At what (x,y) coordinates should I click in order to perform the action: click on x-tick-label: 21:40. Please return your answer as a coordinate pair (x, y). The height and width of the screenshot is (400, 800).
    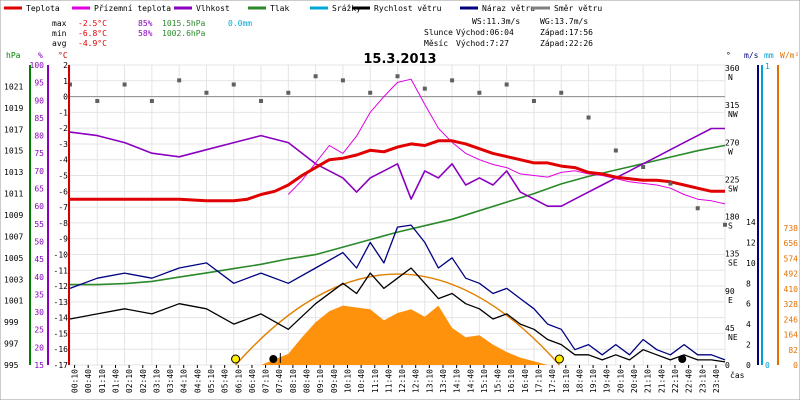
    Looking at the image, I should click on (661, 381).